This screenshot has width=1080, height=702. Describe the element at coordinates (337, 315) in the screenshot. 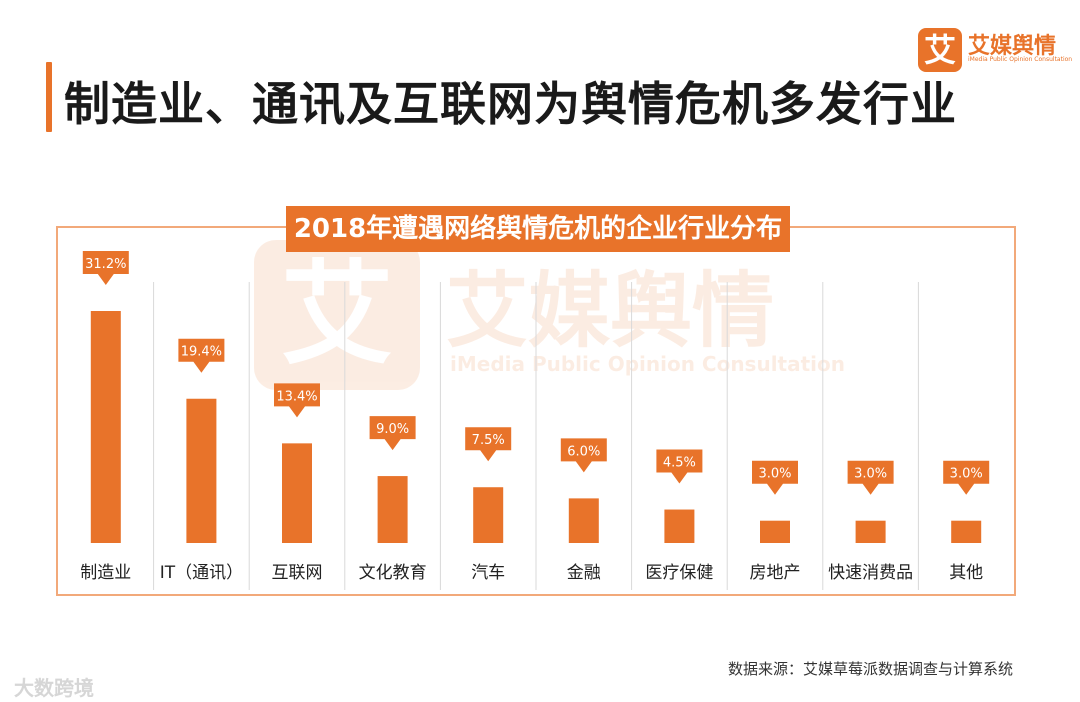

I see `watermark-logo-icon: 艾` at that location.